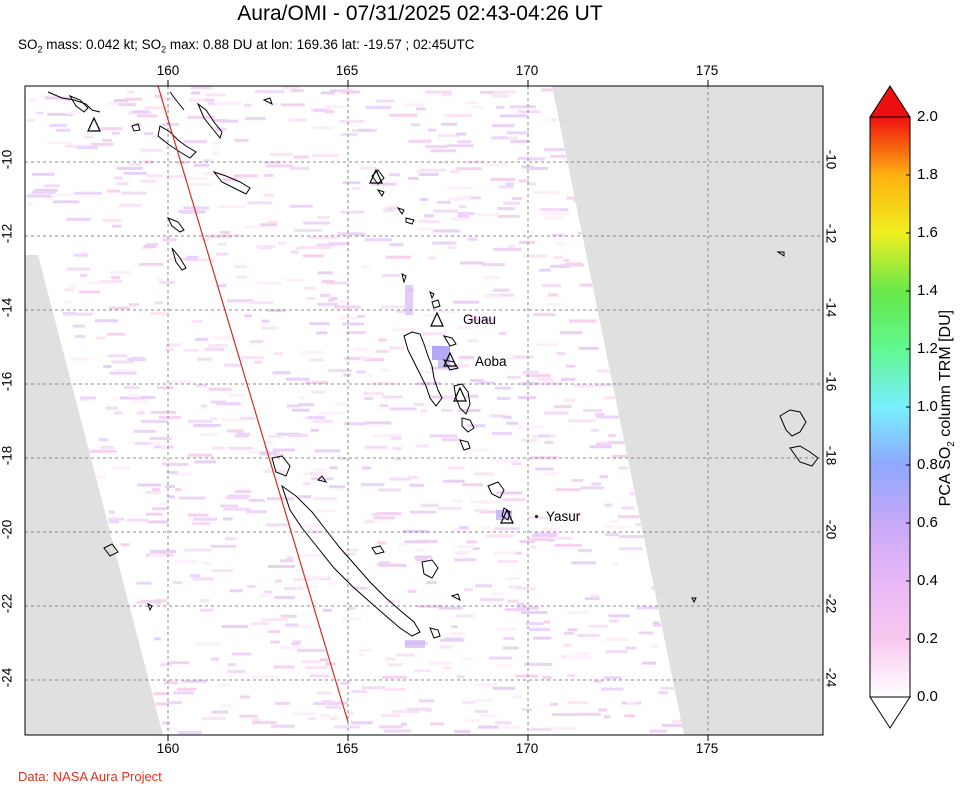 This screenshot has width=975, height=800. I want to click on lon-tick-top-160: 160, so click(168, 70).